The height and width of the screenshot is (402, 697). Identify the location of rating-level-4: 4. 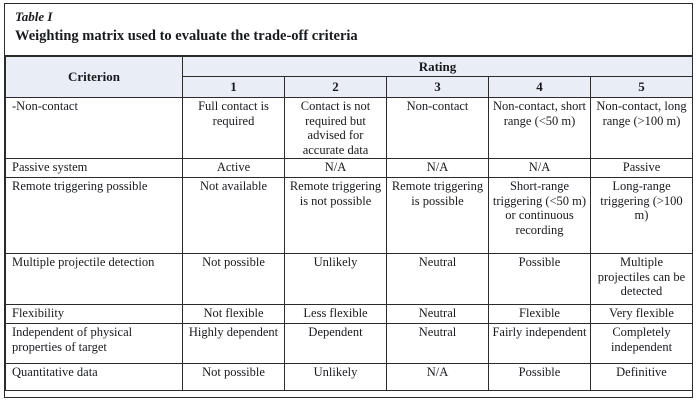
(539, 87).